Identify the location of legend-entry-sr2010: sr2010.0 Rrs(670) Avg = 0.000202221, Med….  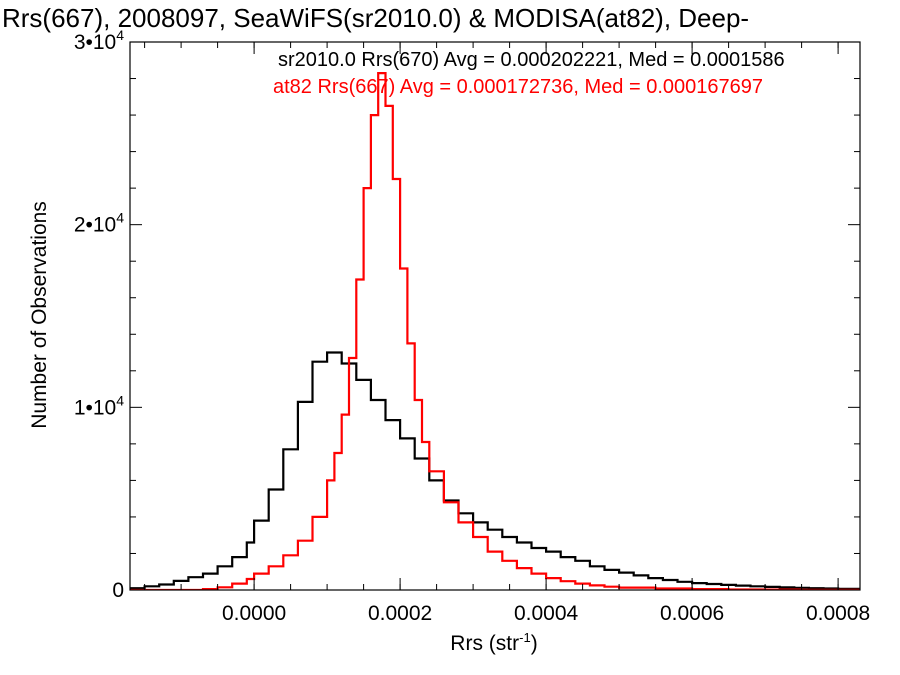
(531, 60).